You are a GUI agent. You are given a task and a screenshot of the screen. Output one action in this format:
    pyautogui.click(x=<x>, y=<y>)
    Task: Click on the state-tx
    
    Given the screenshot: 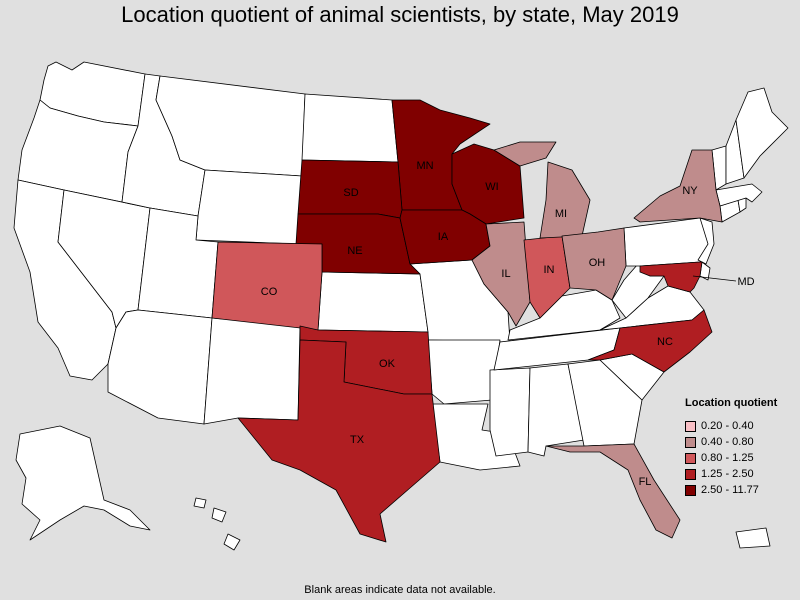 What is the action you would take?
    pyautogui.click(x=339, y=441)
    